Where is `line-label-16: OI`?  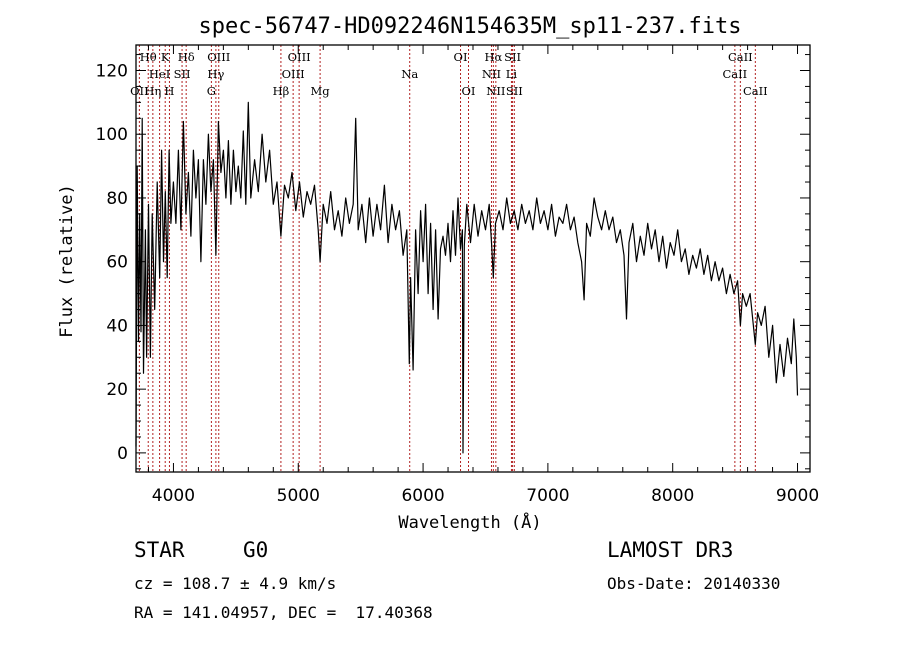 line-label-16: OI is located at coordinates (461, 57).